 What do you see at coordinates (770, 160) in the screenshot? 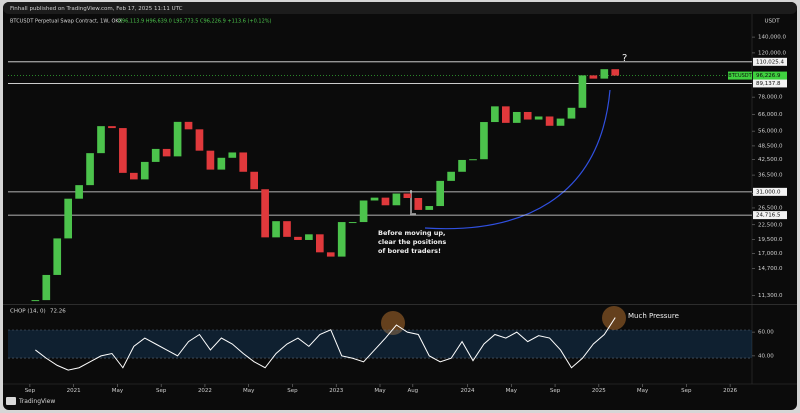
I see `y-tick-label: 42,500.0` at bounding box center [770, 160].